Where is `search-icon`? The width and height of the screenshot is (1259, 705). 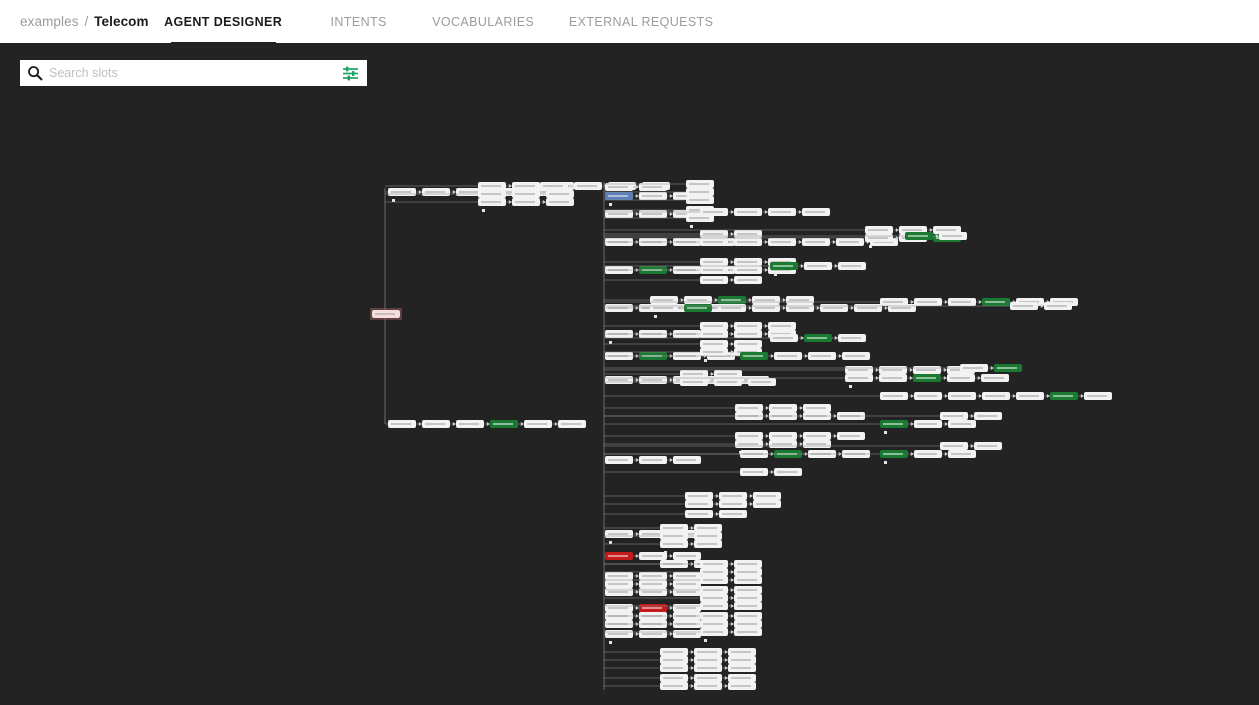 search-icon is located at coordinates (35, 73).